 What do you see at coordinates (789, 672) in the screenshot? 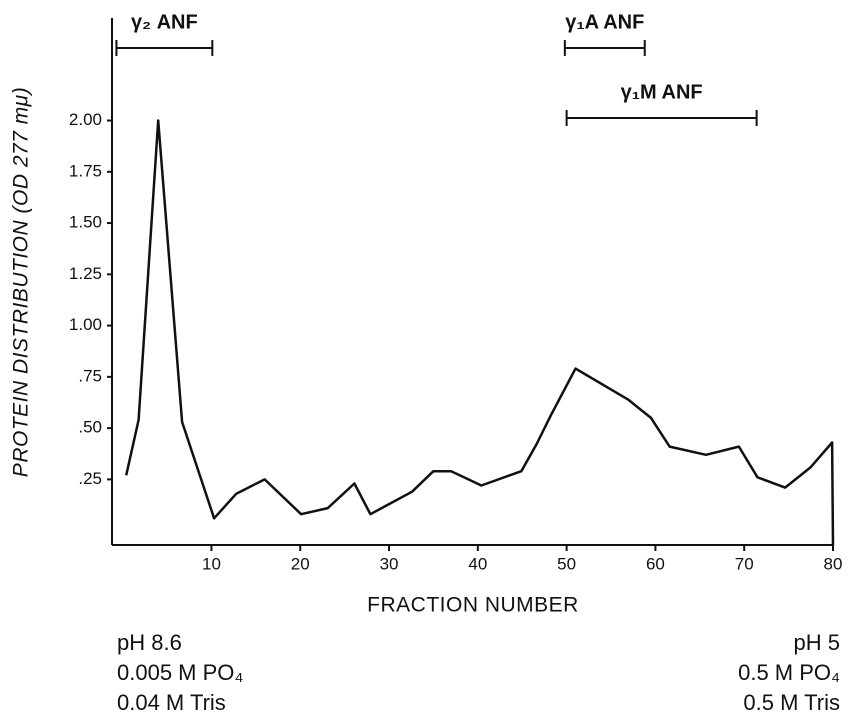
I see `condition-note: 0.5 M PO₄` at bounding box center [789, 672].